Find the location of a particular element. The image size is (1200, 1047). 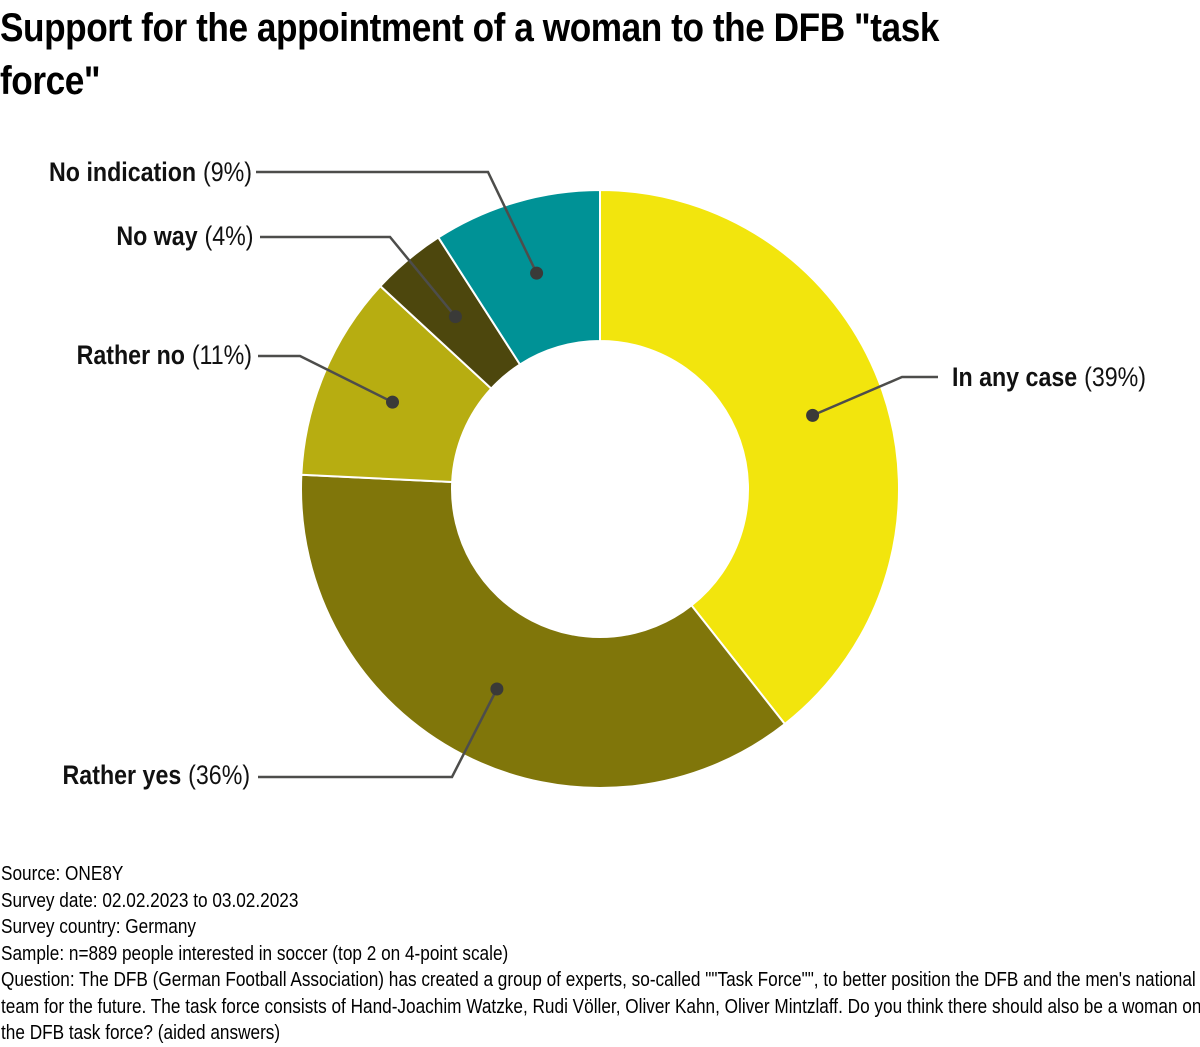

leader-dot-no-indication is located at coordinates (537, 273).